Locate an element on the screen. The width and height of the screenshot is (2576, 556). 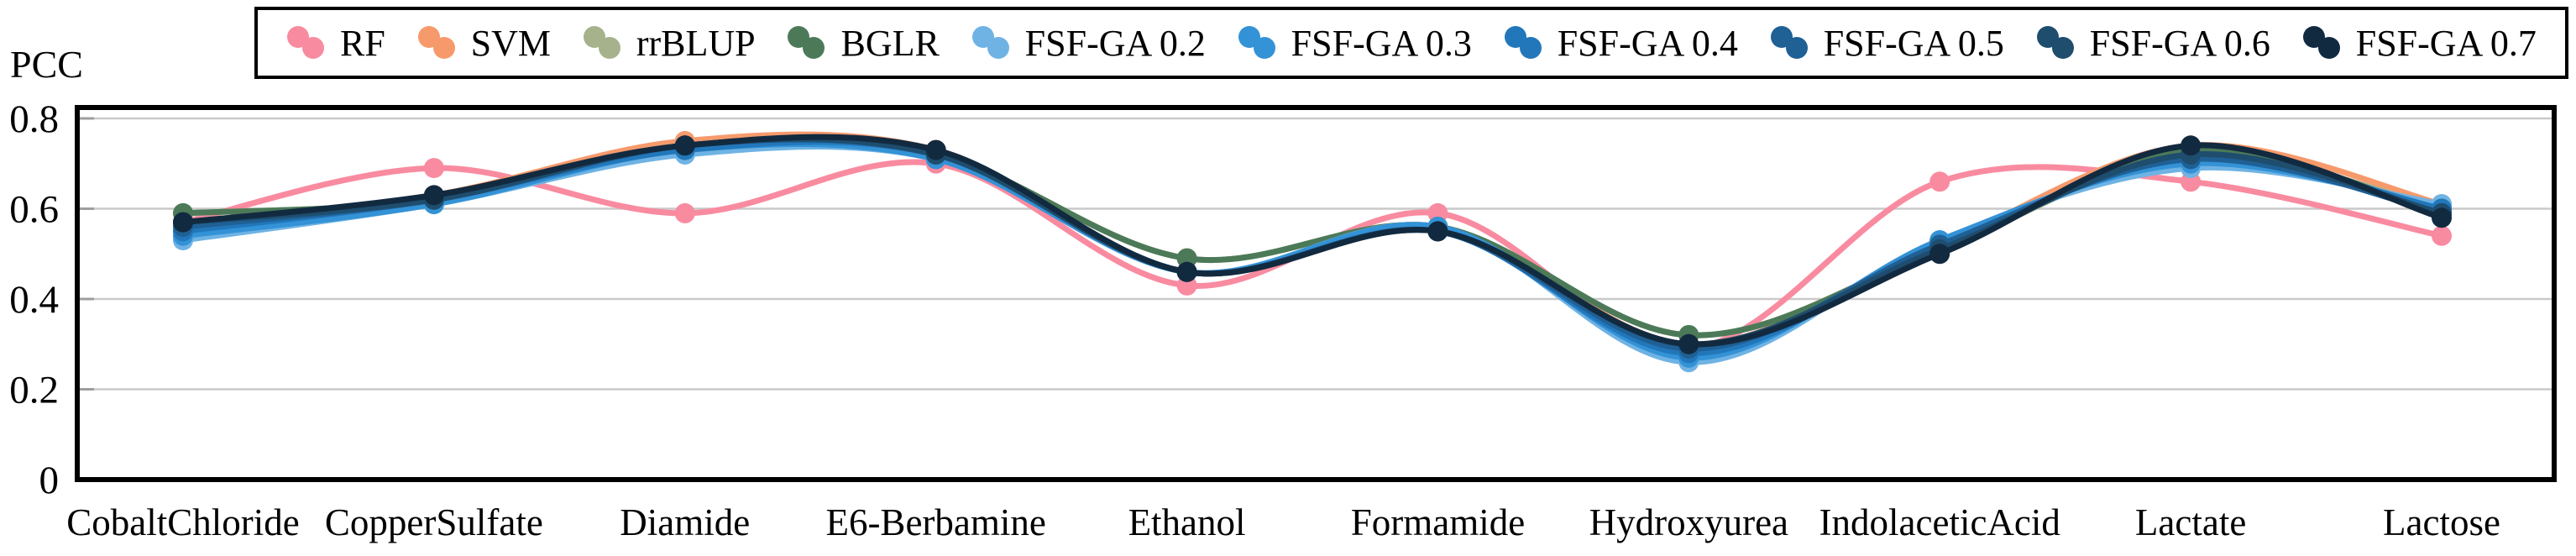
y-tick-label: 0.6 is located at coordinates (34, 210).